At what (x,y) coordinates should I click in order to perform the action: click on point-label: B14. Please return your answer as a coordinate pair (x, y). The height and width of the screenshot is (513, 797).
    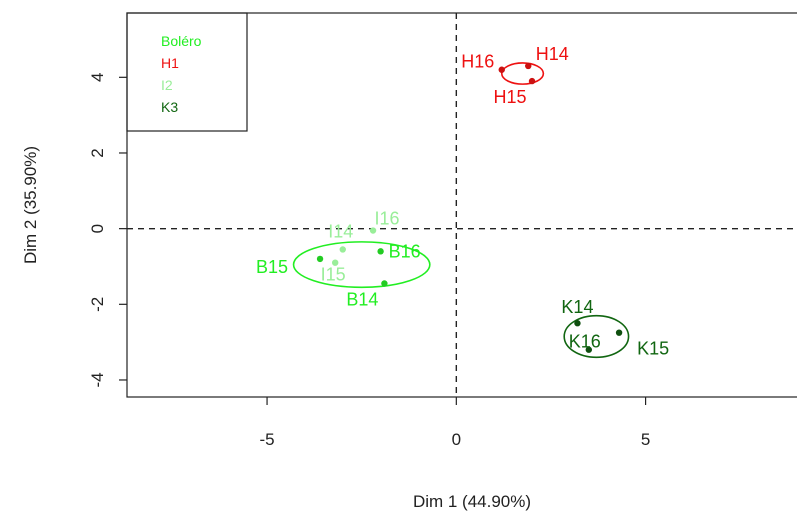
    Looking at the image, I should click on (362, 300).